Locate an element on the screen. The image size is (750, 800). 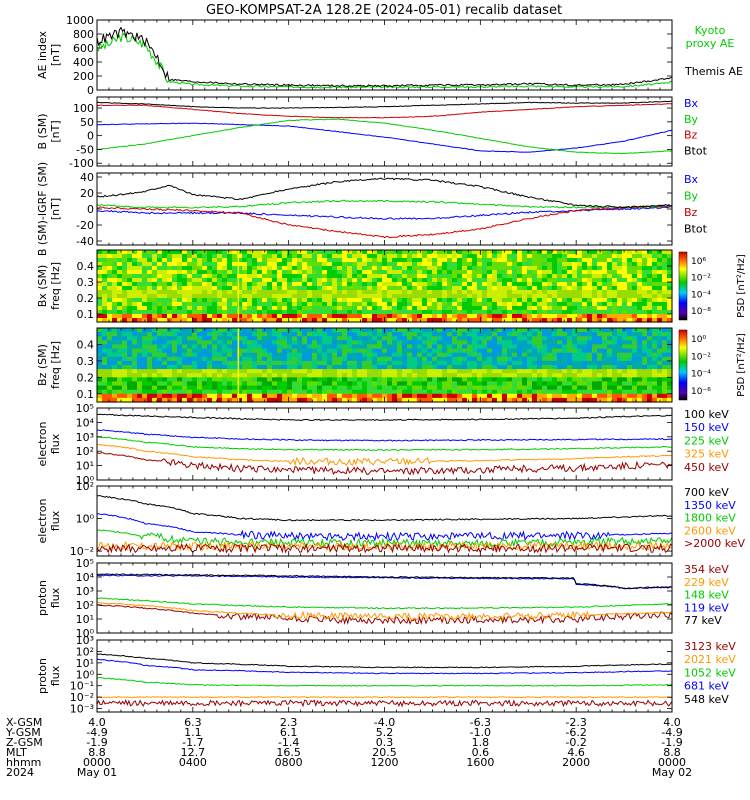
y-tick-label: 0 is located at coordinates (90, 136).